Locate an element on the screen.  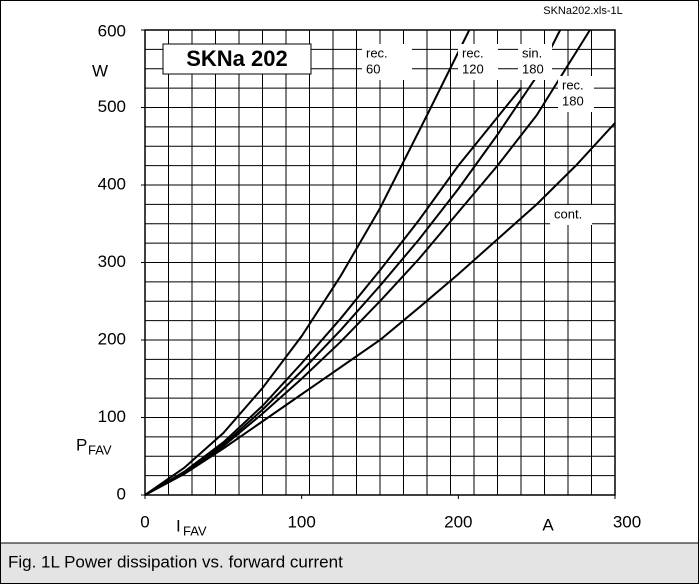
y-tick-label: 600 is located at coordinates (112, 30).